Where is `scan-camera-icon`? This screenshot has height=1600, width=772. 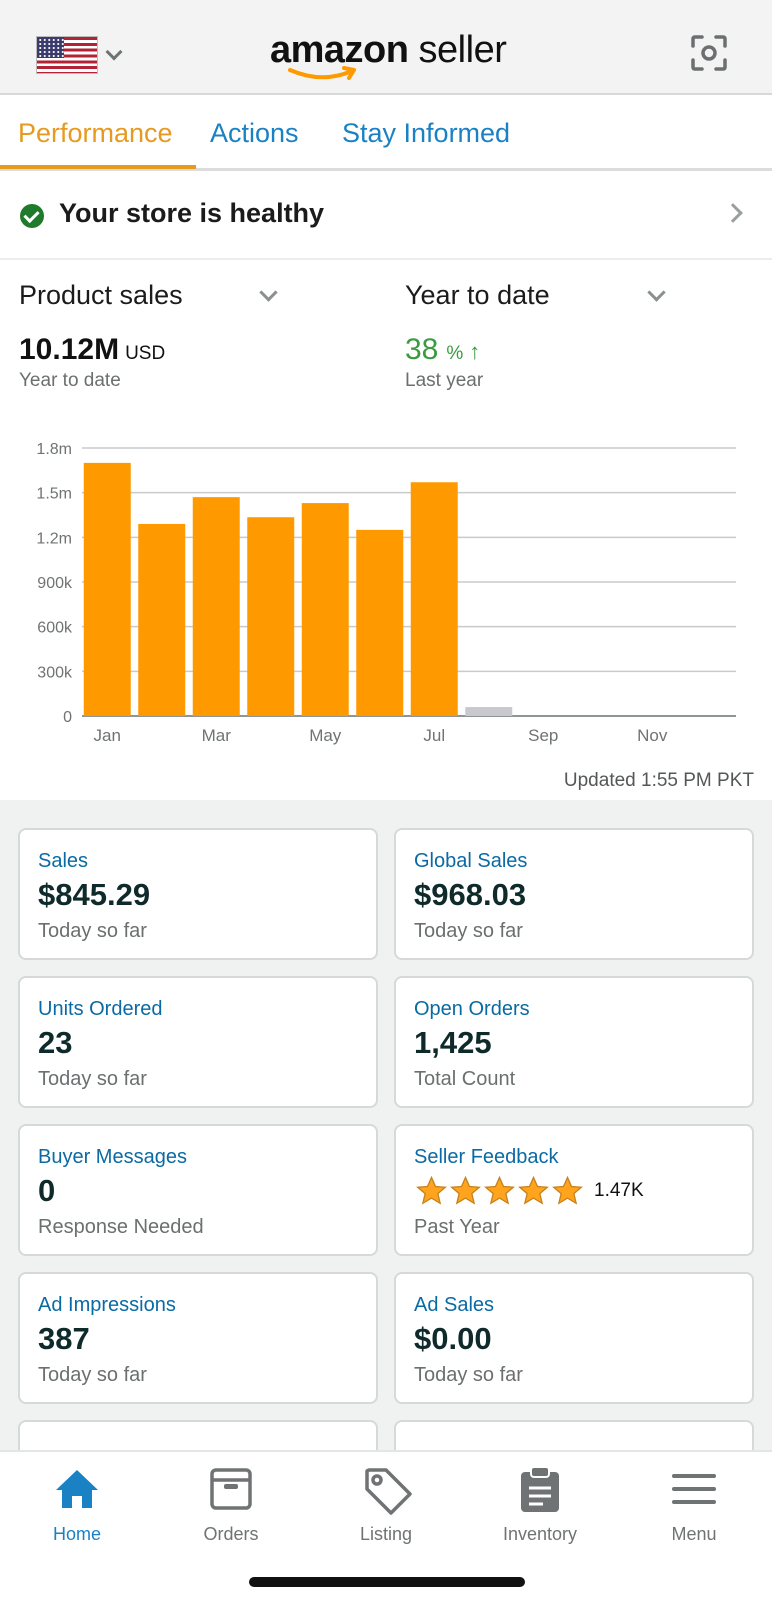
scan-camera-icon is located at coordinates (709, 53).